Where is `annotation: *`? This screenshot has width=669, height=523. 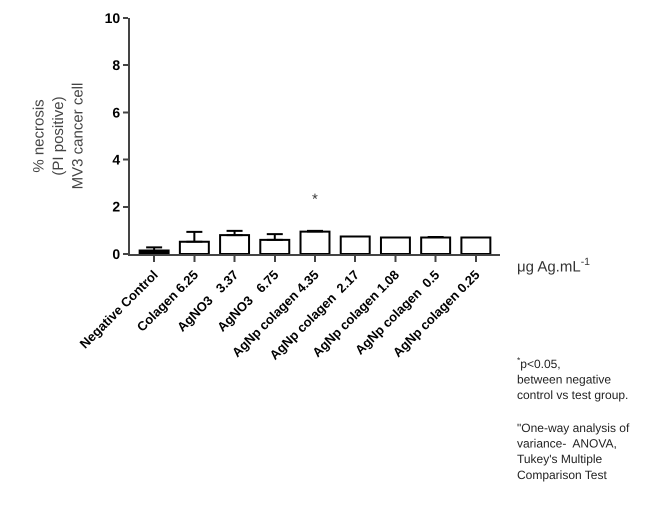
annotation: * is located at coordinates (315, 199).